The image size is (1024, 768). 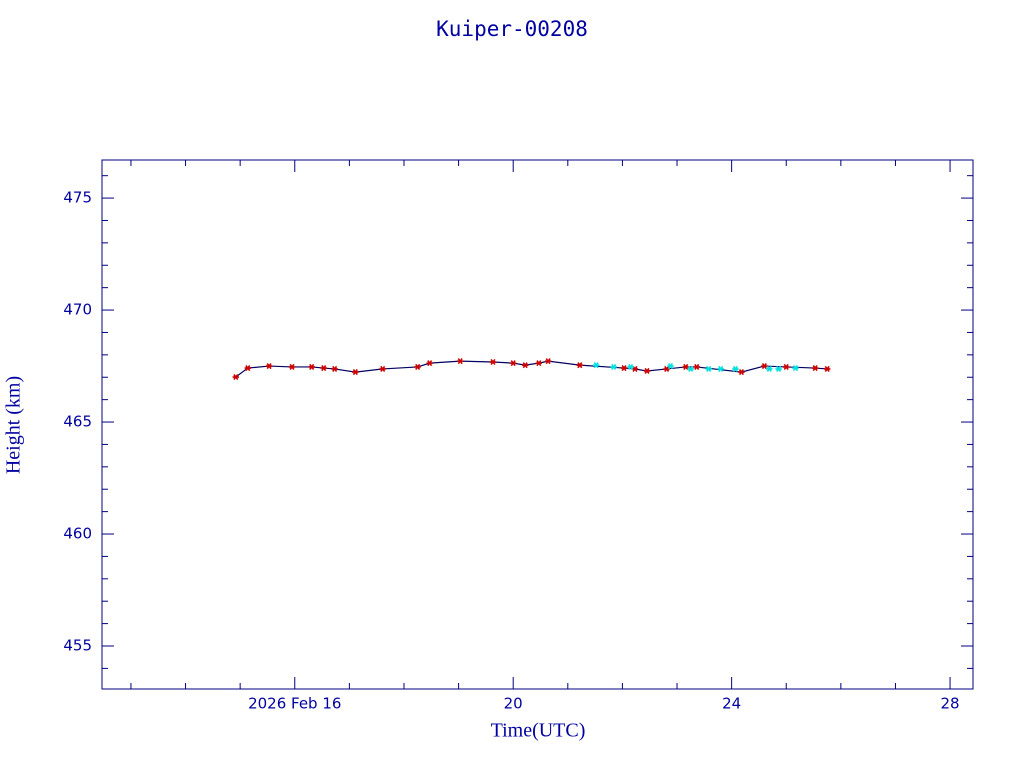 I want to click on y-tick-label: 455, so click(x=77, y=645).